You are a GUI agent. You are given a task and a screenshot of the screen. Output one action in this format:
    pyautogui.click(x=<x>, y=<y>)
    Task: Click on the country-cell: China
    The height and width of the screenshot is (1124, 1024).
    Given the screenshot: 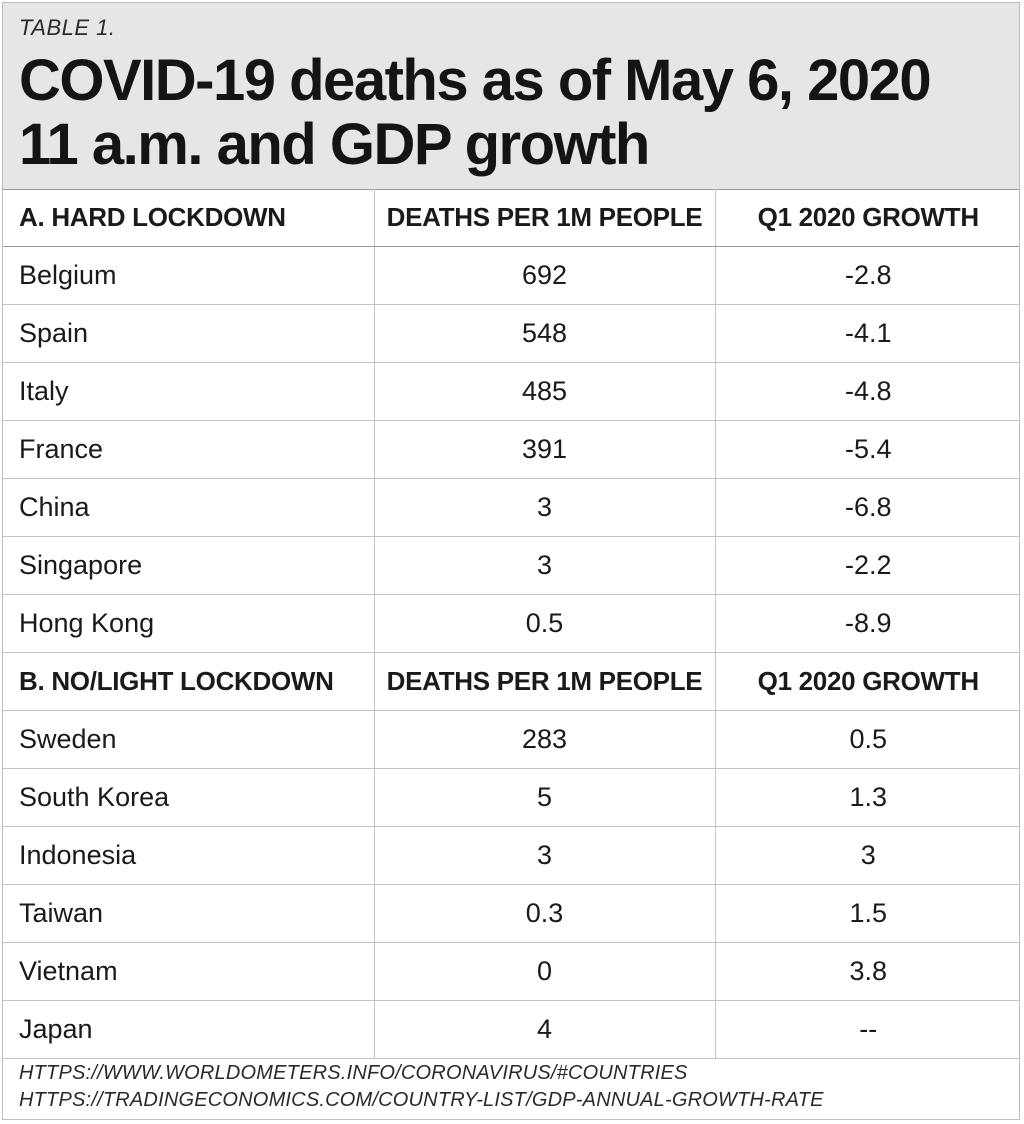 What is the action you would take?
    pyautogui.click(x=188, y=507)
    